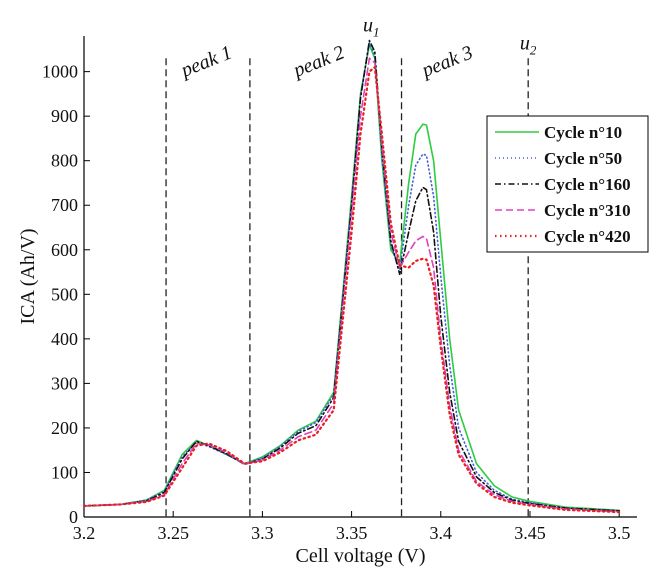 This screenshot has width=649, height=574. What do you see at coordinates (619, 533) in the screenshot?
I see `x-tick-label: 3.5` at bounding box center [619, 533].